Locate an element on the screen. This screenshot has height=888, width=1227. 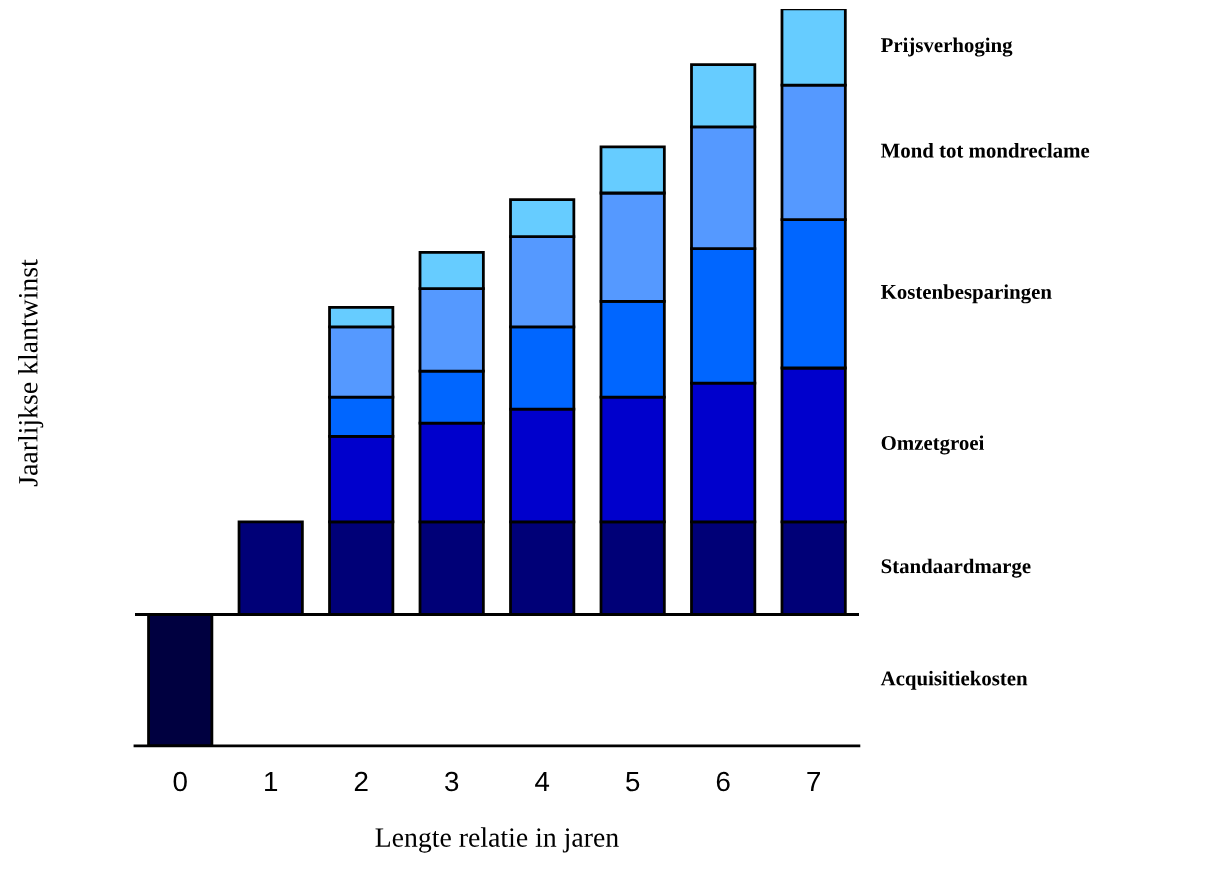
x-tick-label: 1 is located at coordinates (271, 781).